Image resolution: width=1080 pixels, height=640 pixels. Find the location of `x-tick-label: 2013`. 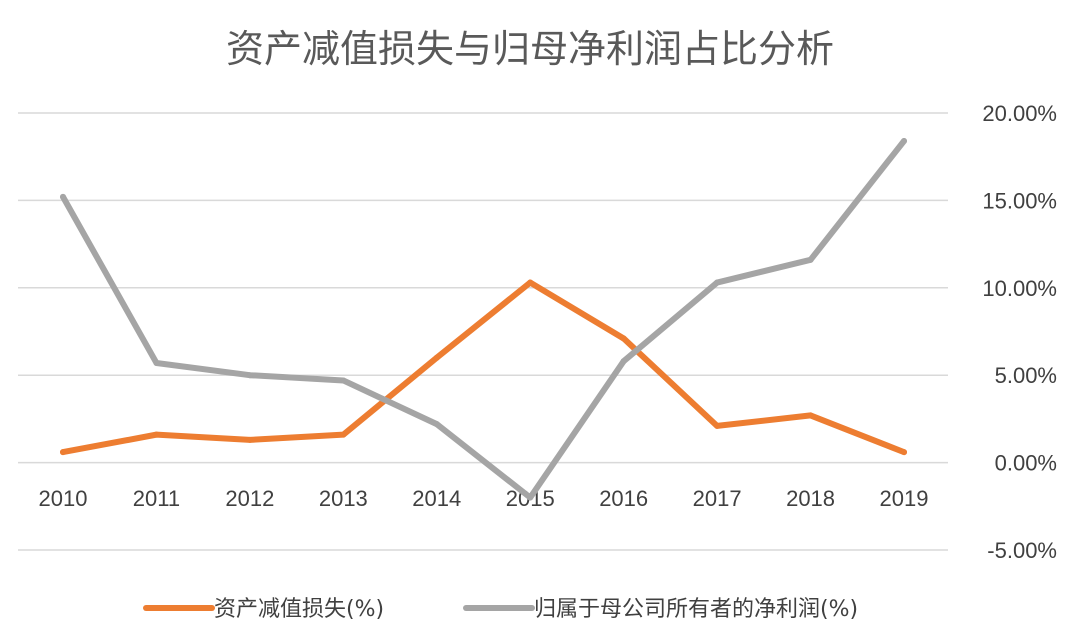

x-tick-label: 2013 is located at coordinates (343, 498).